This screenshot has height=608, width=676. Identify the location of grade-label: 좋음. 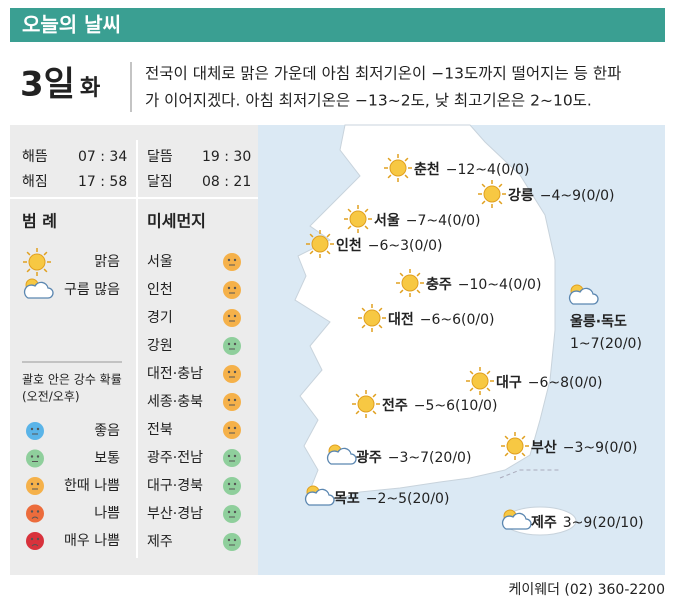
(107, 431).